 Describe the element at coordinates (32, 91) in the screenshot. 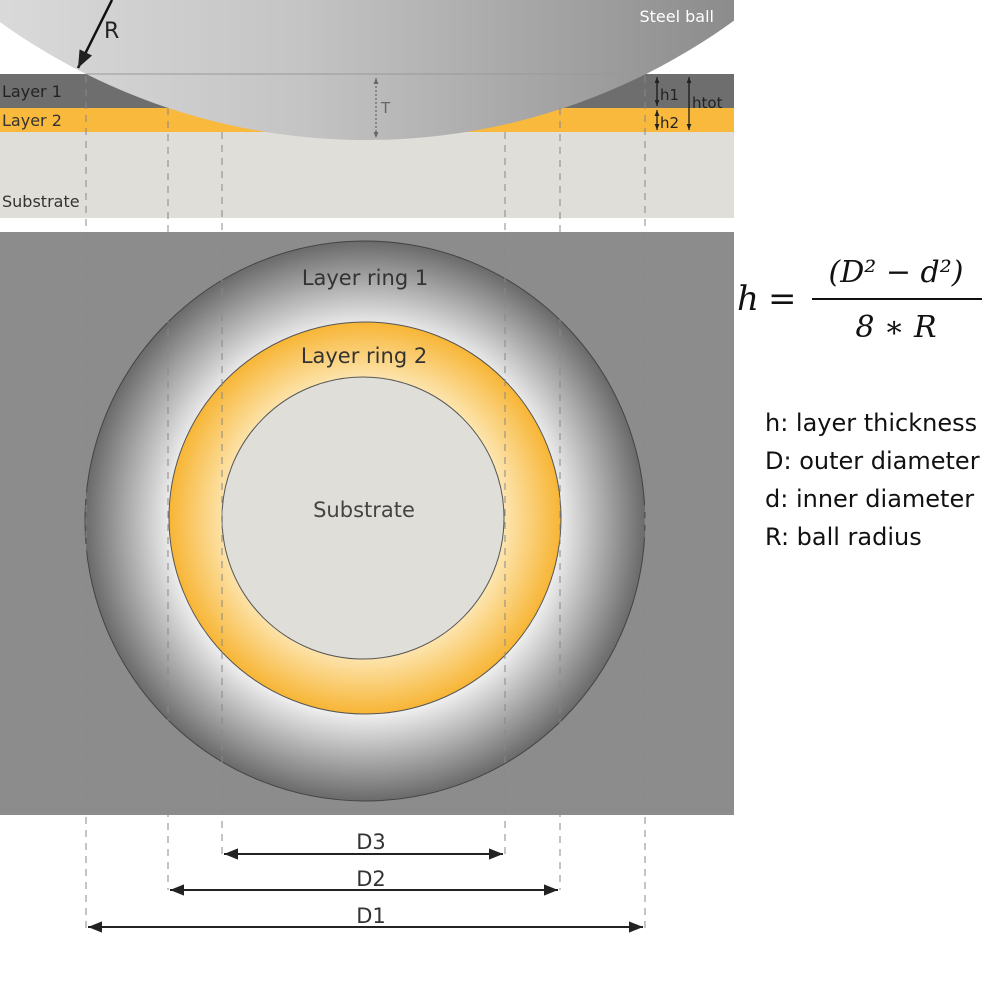

I see `layer-1-label: Layer 1` at that location.